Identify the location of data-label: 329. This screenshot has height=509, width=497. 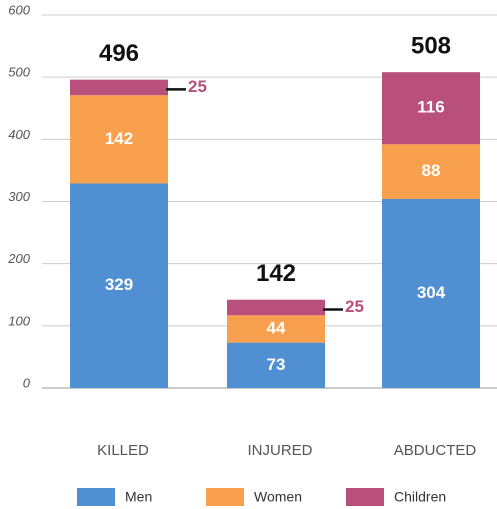
(119, 284).